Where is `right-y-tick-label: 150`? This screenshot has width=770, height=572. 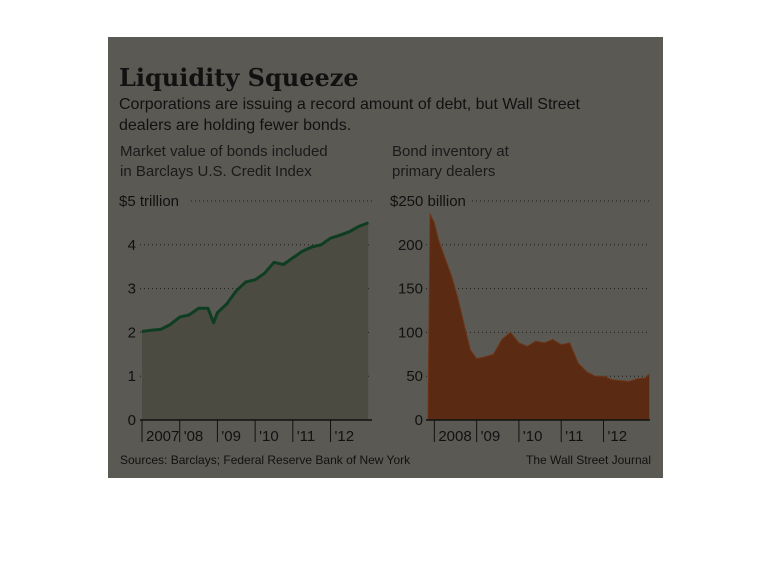 right-y-tick-label: 150 is located at coordinates (410, 289).